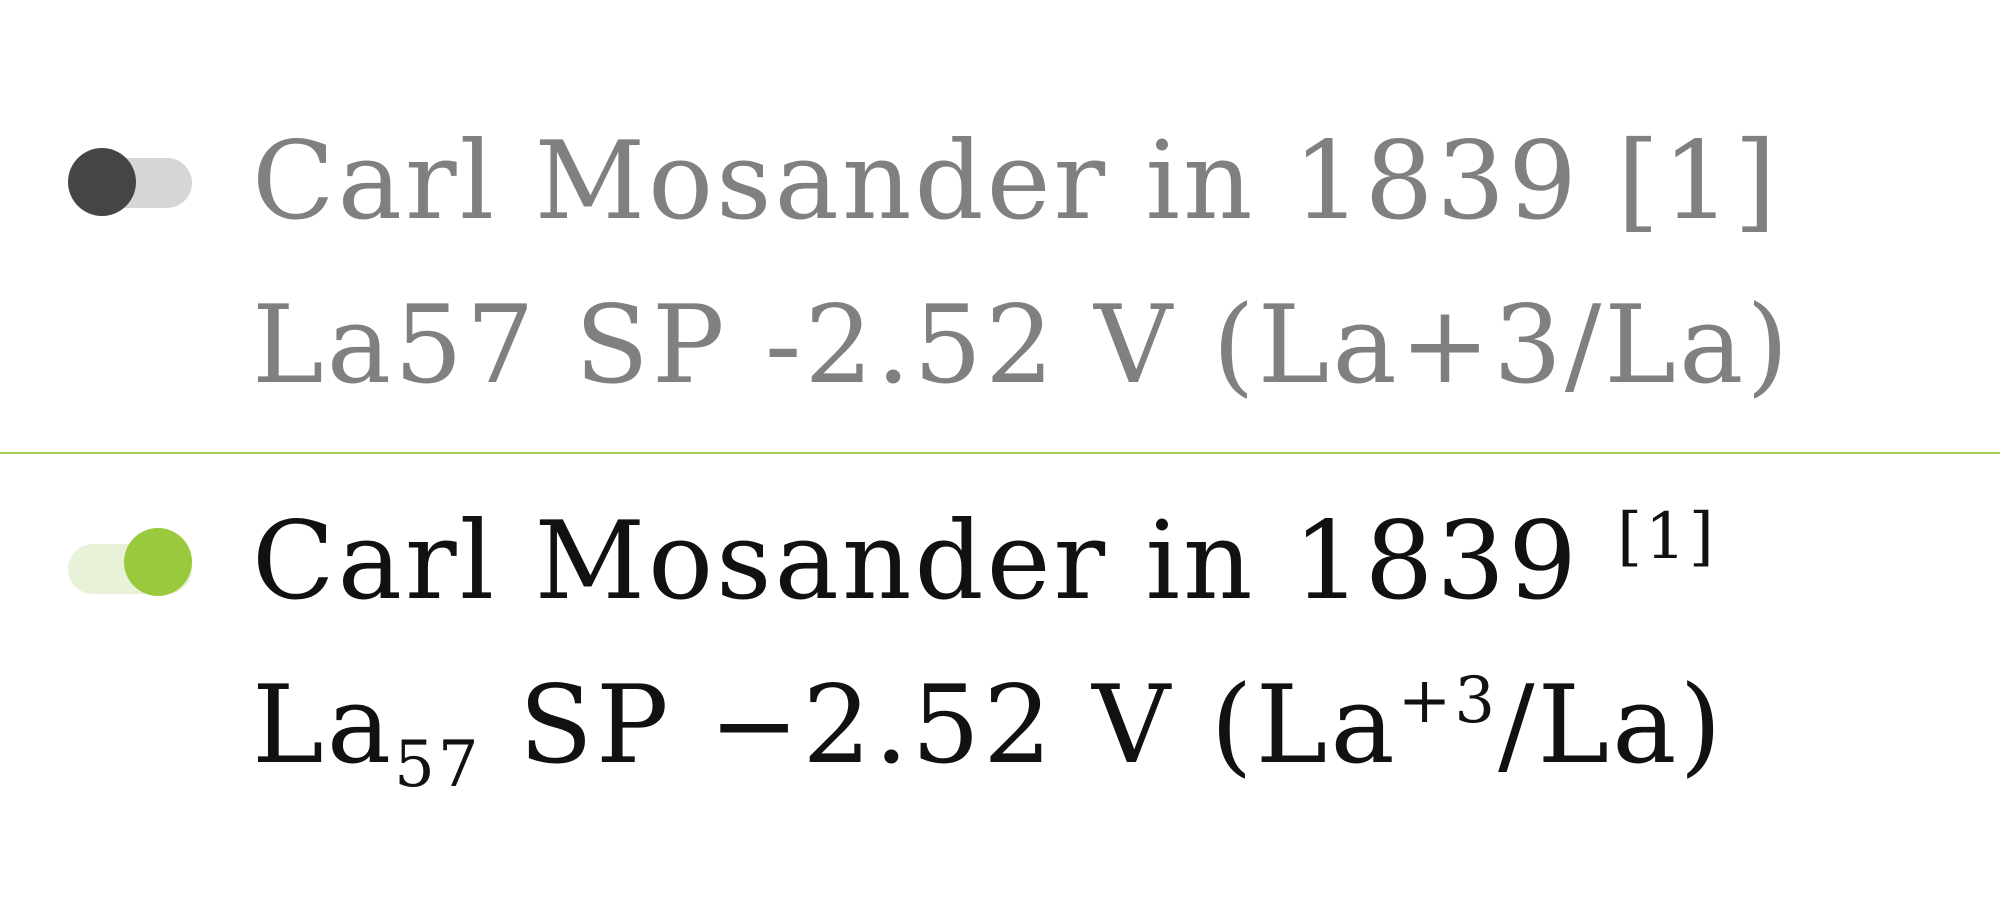 The width and height of the screenshot is (2000, 909). I want to click on plain-line-2: La57 SP -2.52 V (La+3/La), so click(1022, 345).